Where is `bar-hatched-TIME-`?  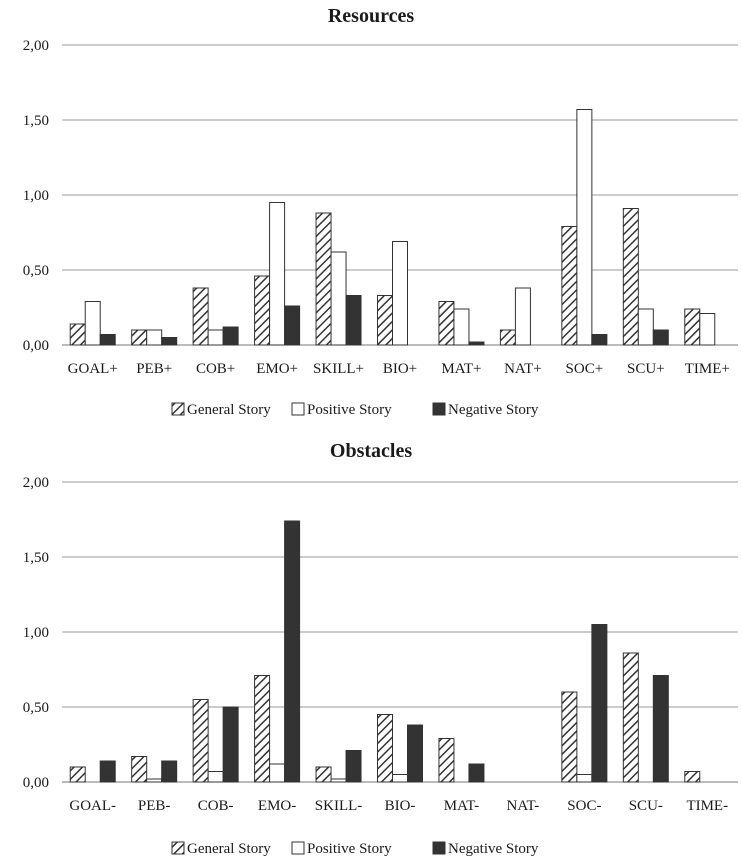 bar-hatched-TIME- is located at coordinates (692, 777).